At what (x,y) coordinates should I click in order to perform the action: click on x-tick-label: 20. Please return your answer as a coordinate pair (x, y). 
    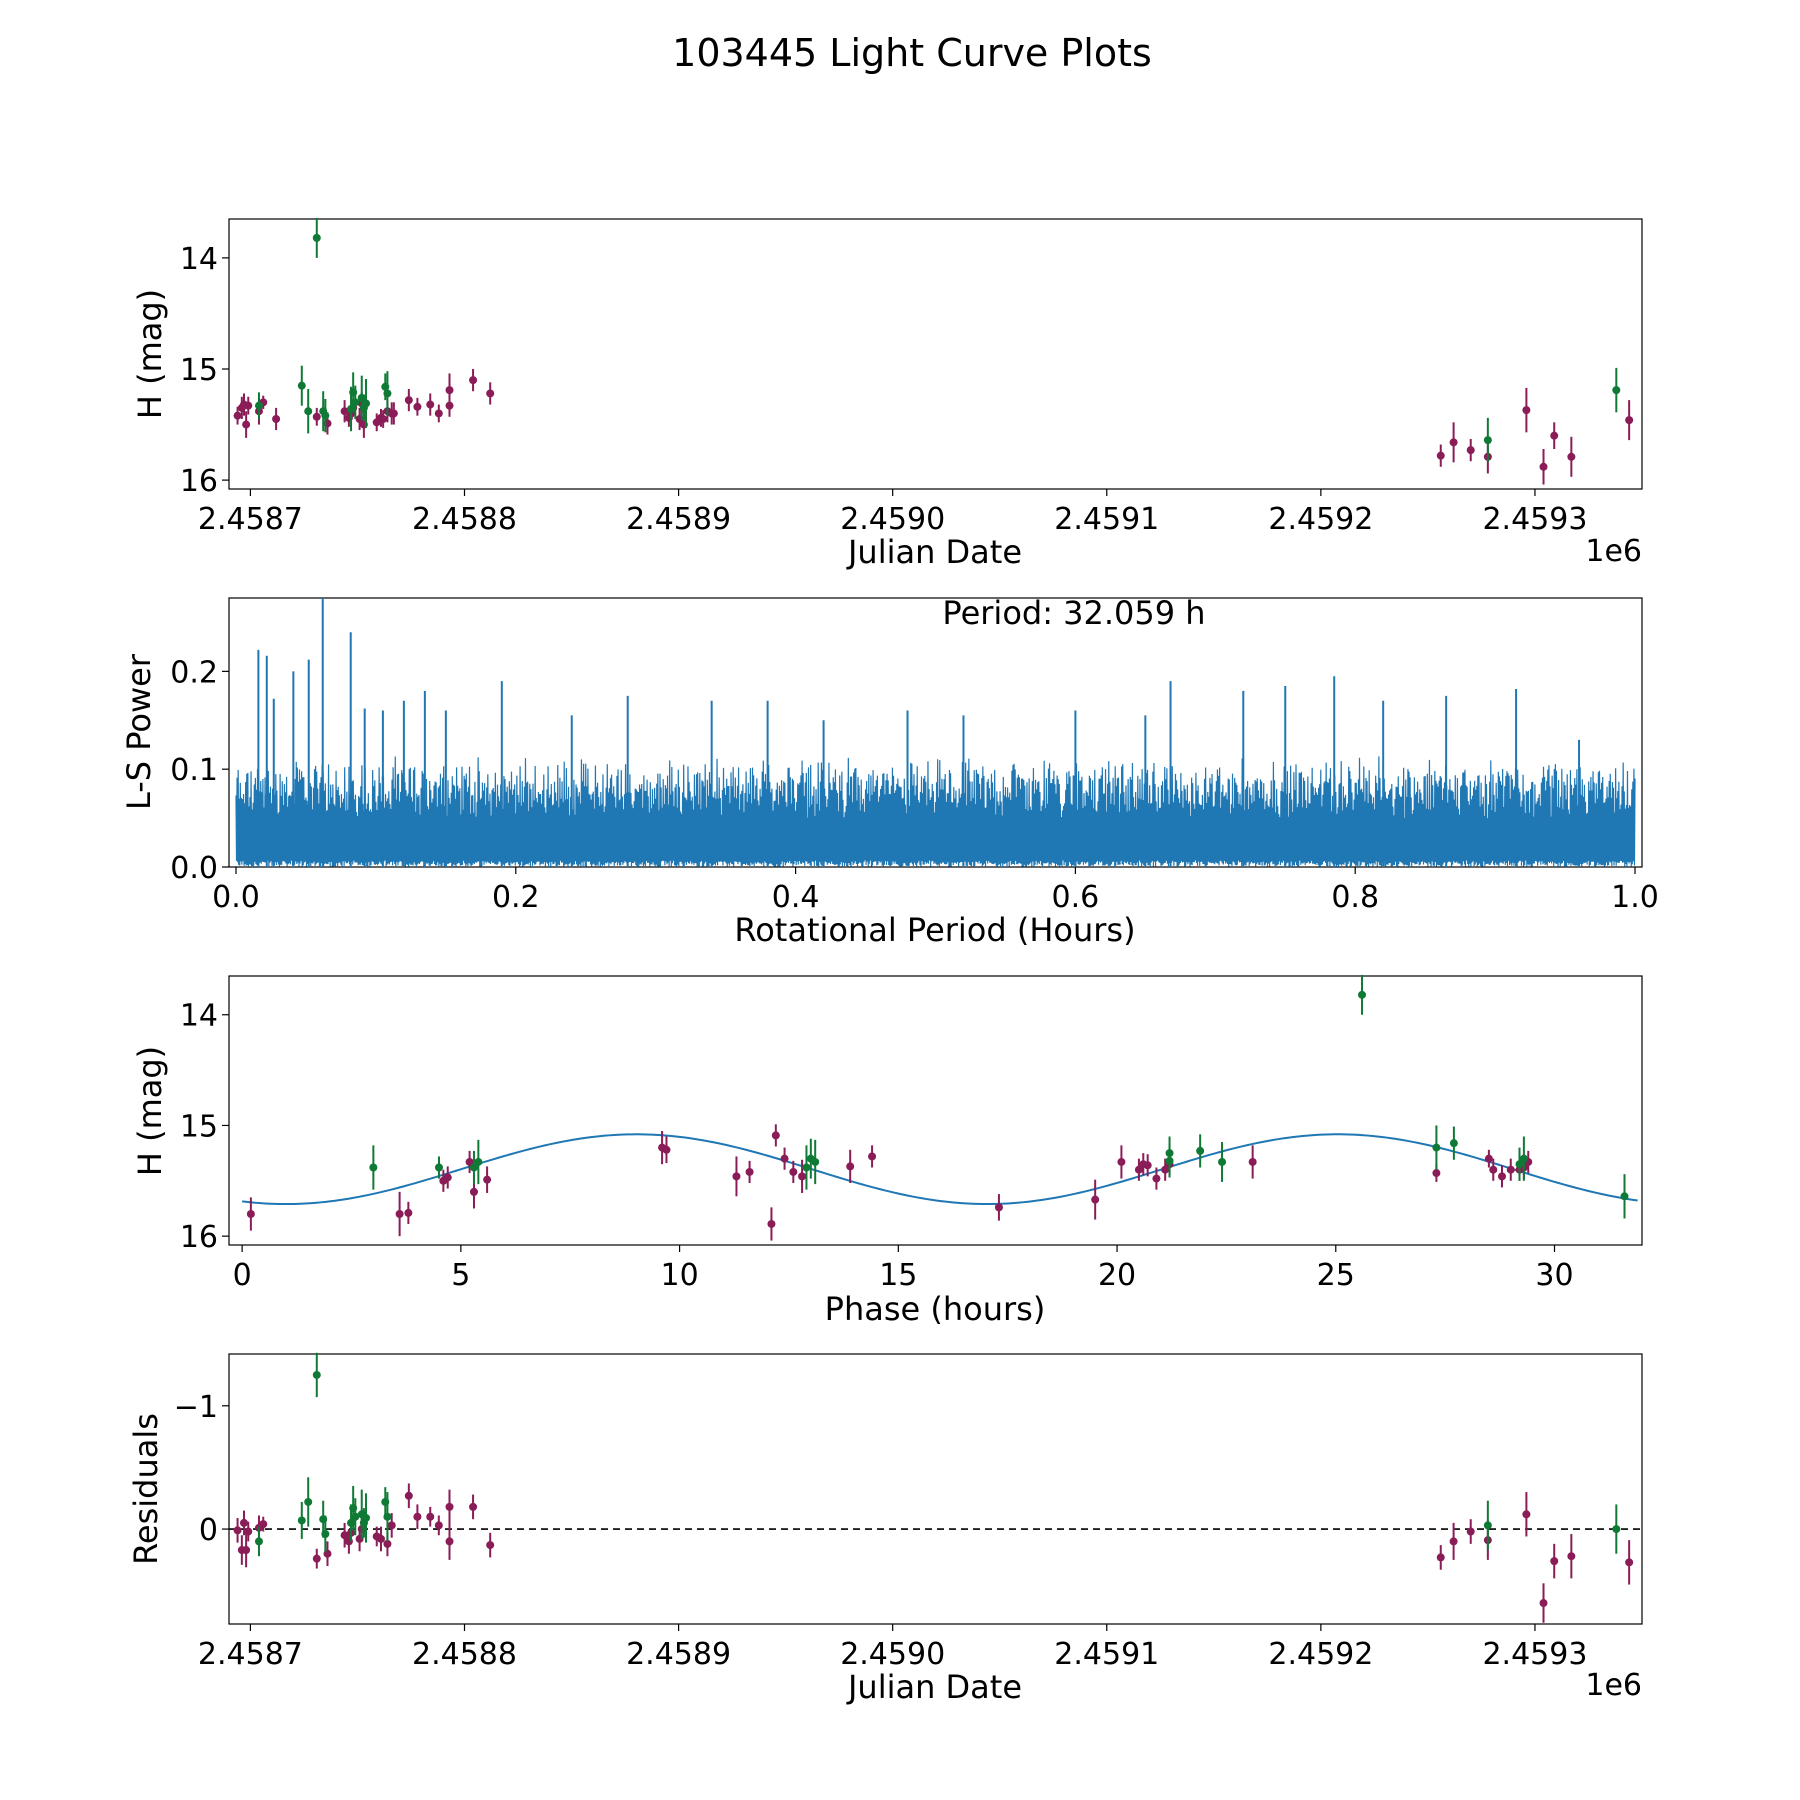
    Looking at the image, I should click on (1117, 1275).